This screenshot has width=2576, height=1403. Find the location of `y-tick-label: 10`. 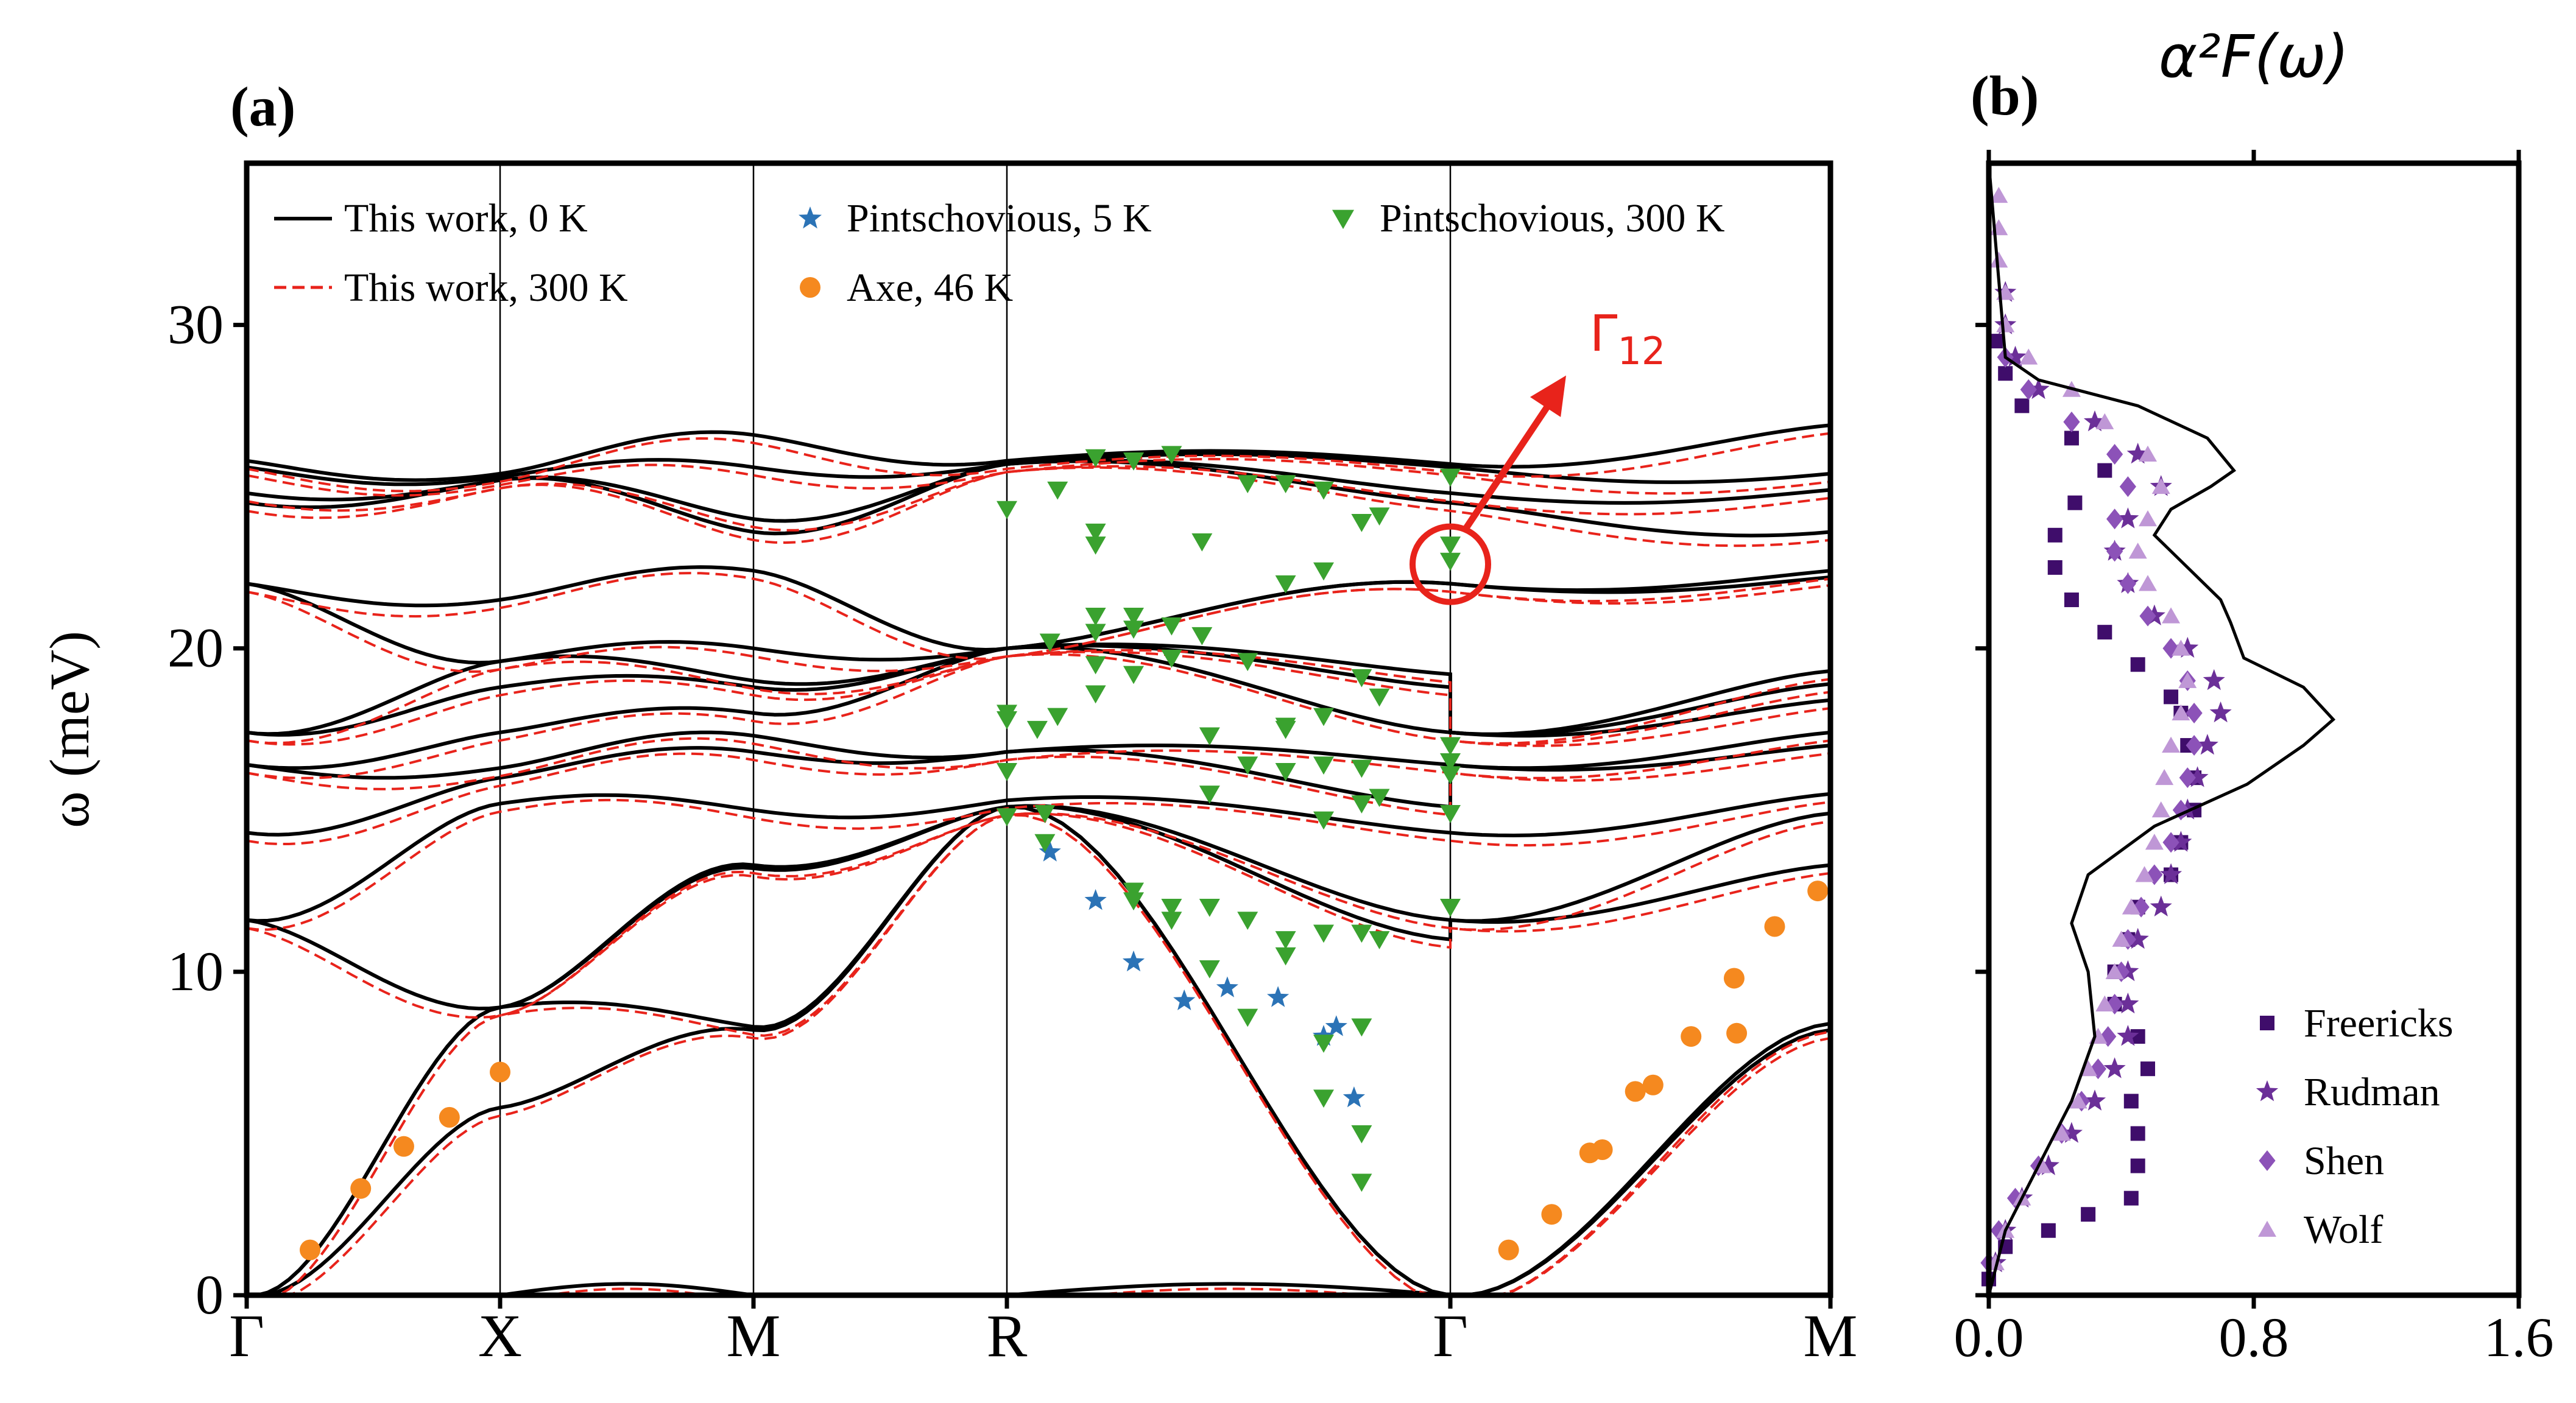

y-tick-label: 10 is located at coordinates (196, 971).